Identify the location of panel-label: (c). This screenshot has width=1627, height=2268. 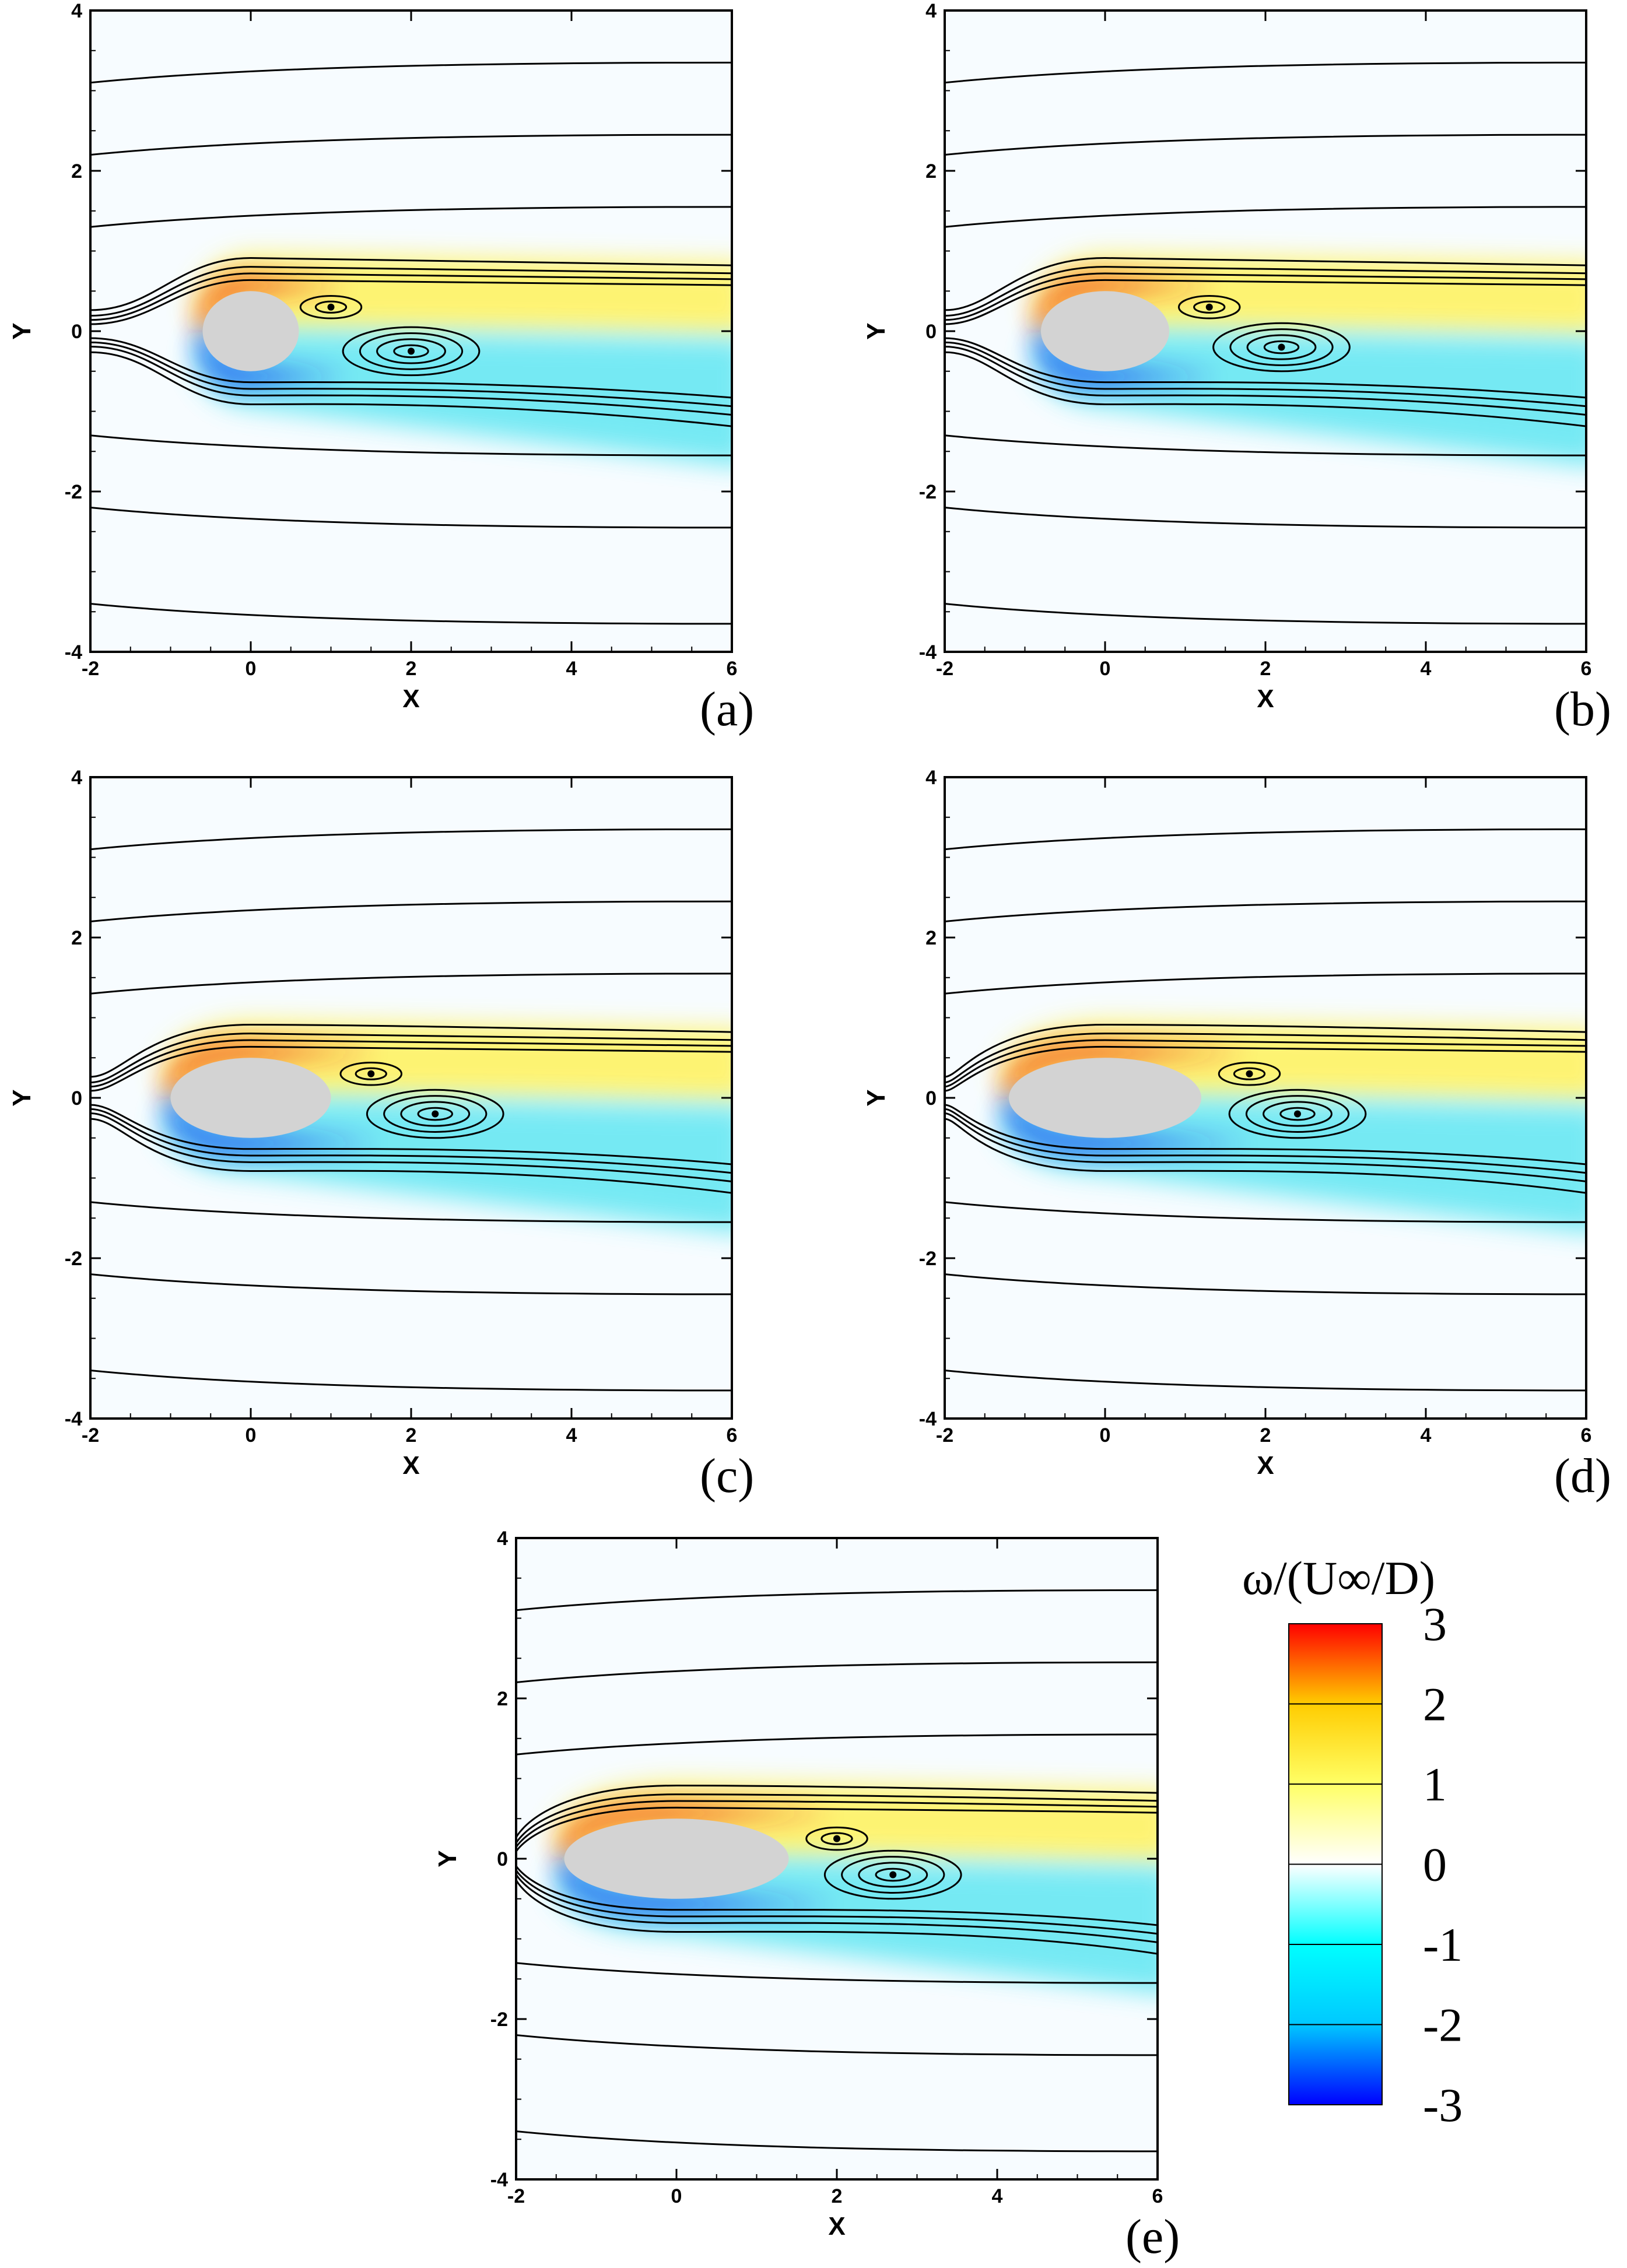
(728, 1476).